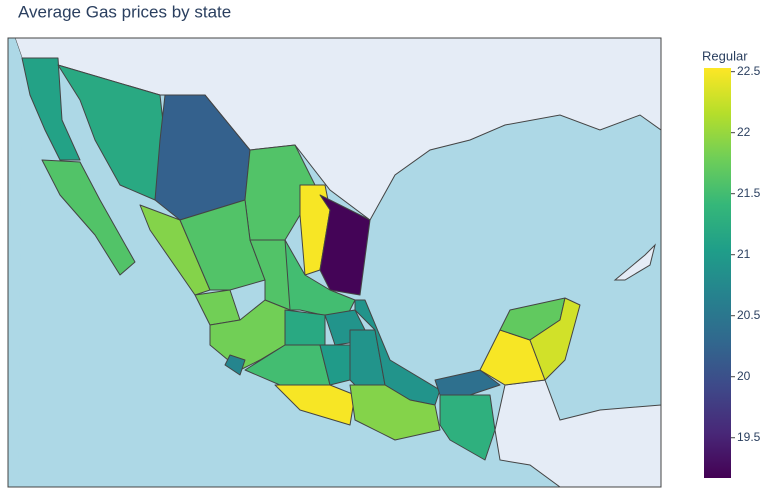  I want to click on cuba, so click(634, 262).